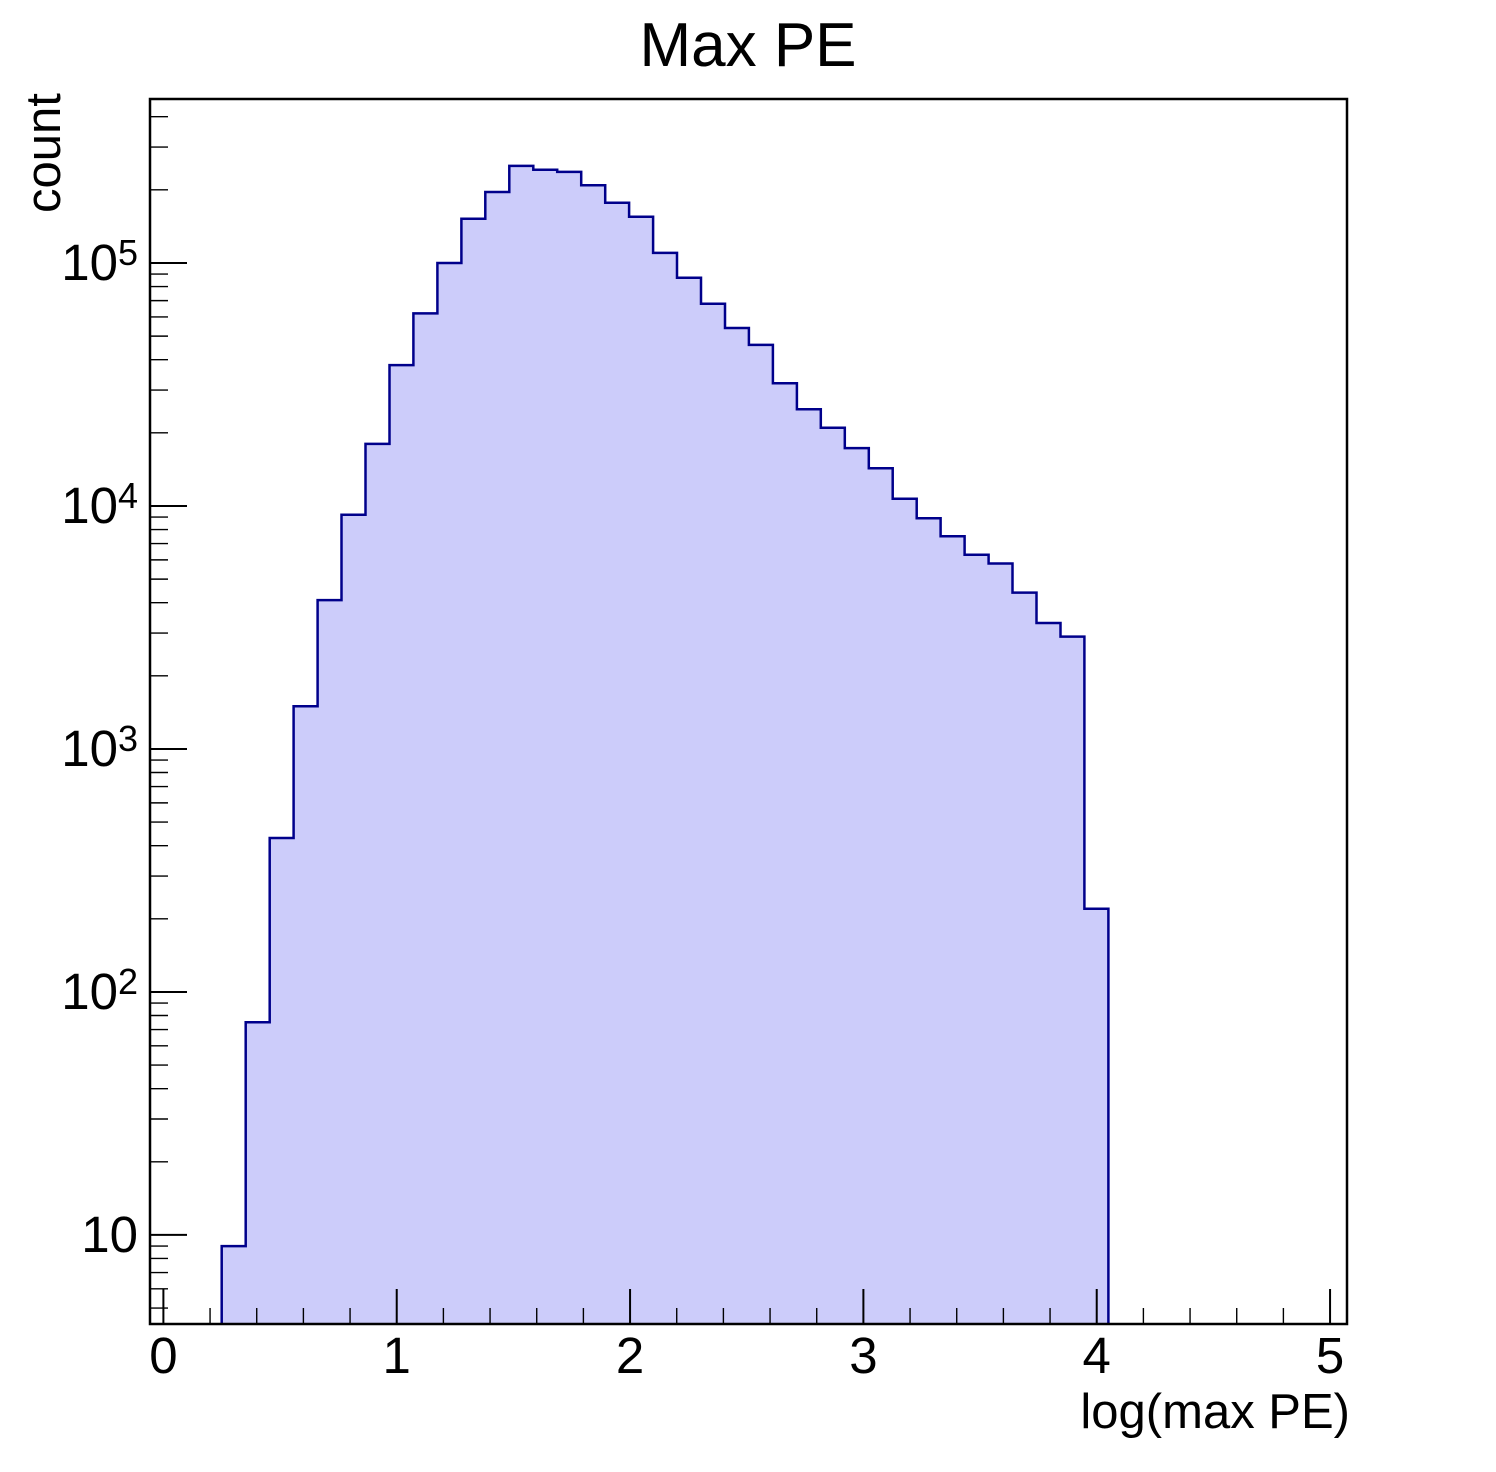 This screenshot has width=1496, height=1472. What do you see at coordinates (163, 1355) in the screenshot?
I see `x-tick-label-0: 0` at bounding box center [163, 1355].